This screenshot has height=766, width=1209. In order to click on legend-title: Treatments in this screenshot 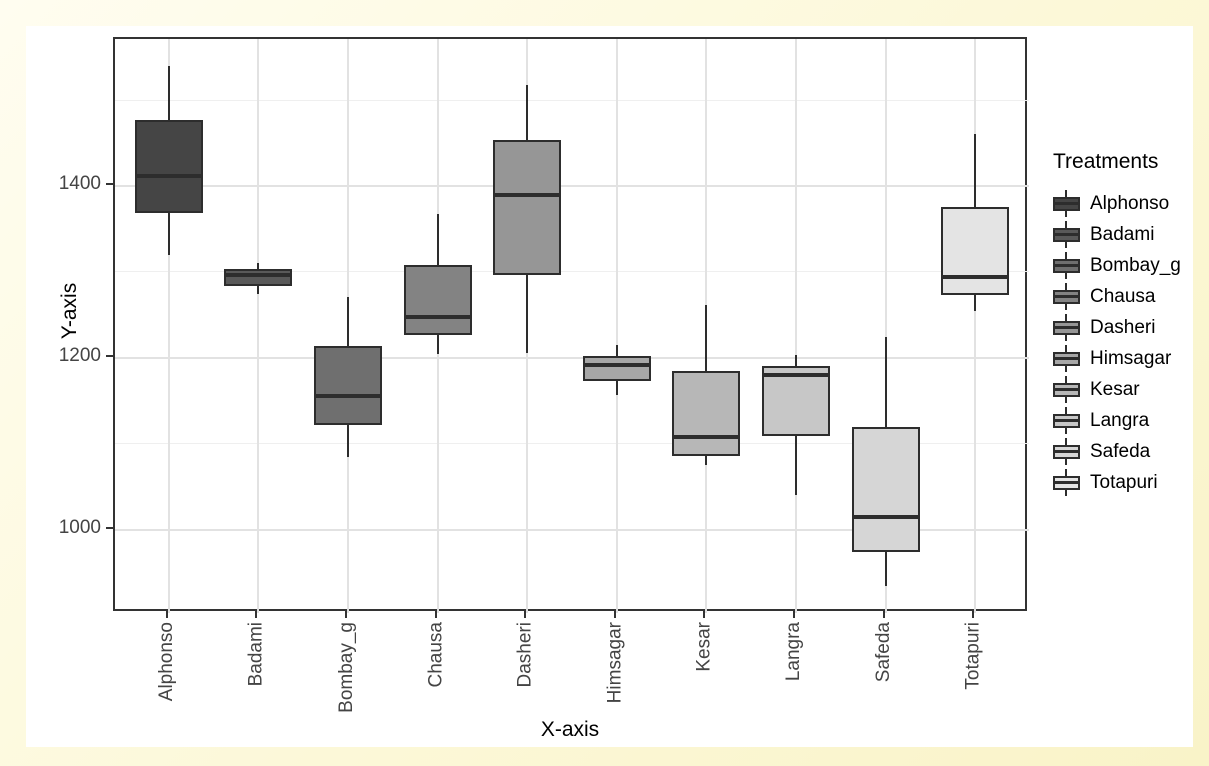, I will do `click(1106, 161)`.